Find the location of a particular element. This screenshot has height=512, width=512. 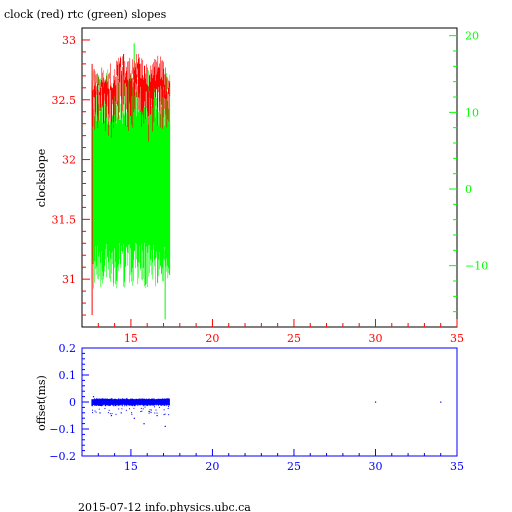

top-y-axis-label: clockslope is located at coordinates (41, 178).